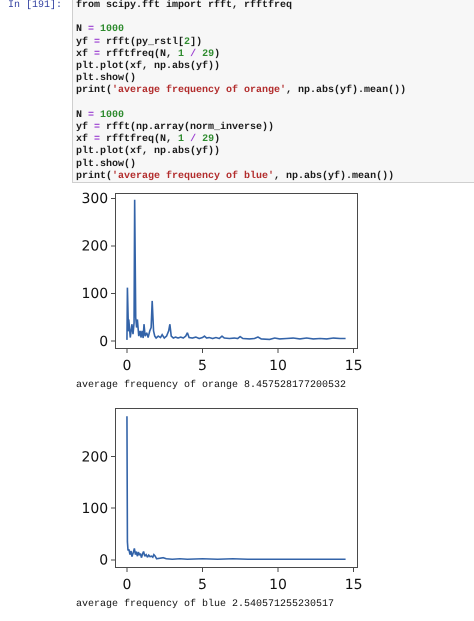  Describe the element at coordinates (211, 386) in the screenshot. I see `text: average frequency of orange 8.457528177200532` at that location.